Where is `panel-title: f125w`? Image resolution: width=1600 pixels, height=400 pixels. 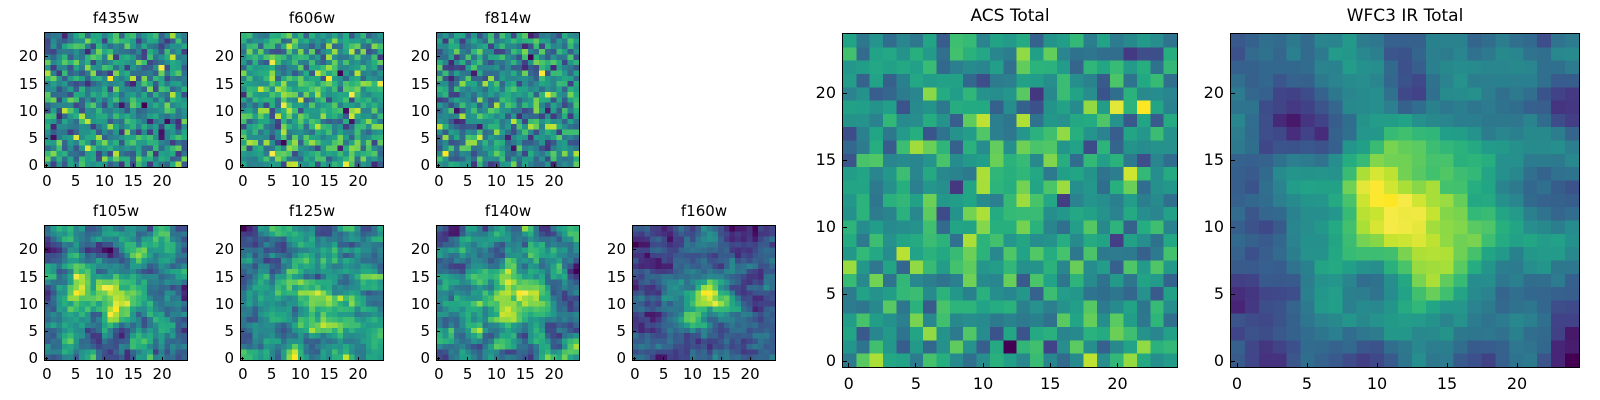 panel-title: f125w is located at coordinates (312, 211).